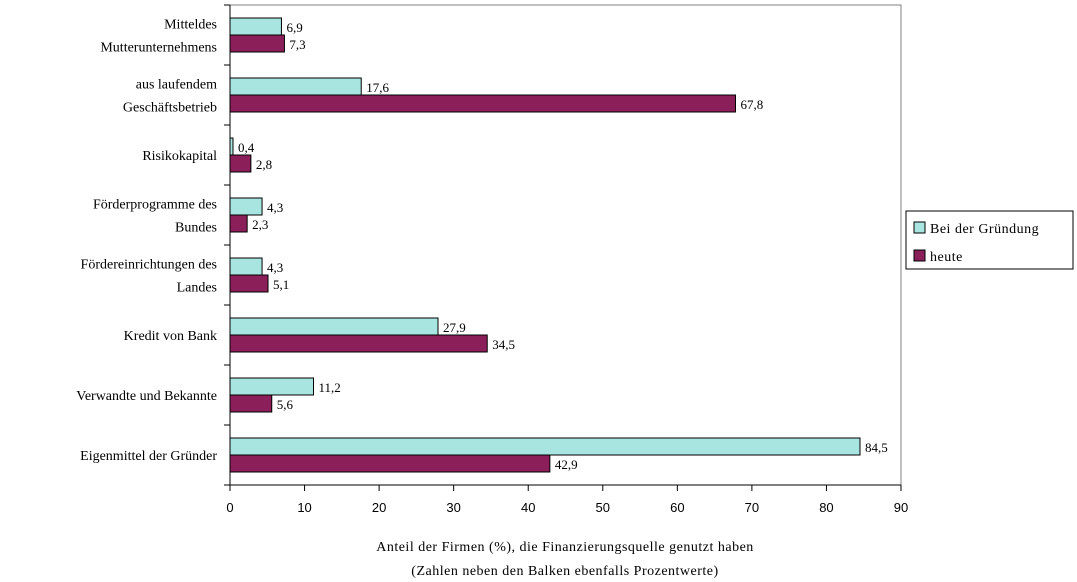 The height and width of the screenshot is (582, 1077). Describe the element at coordinates (946, 257) in the screenshot. I see `legend-label: heute` at that location.